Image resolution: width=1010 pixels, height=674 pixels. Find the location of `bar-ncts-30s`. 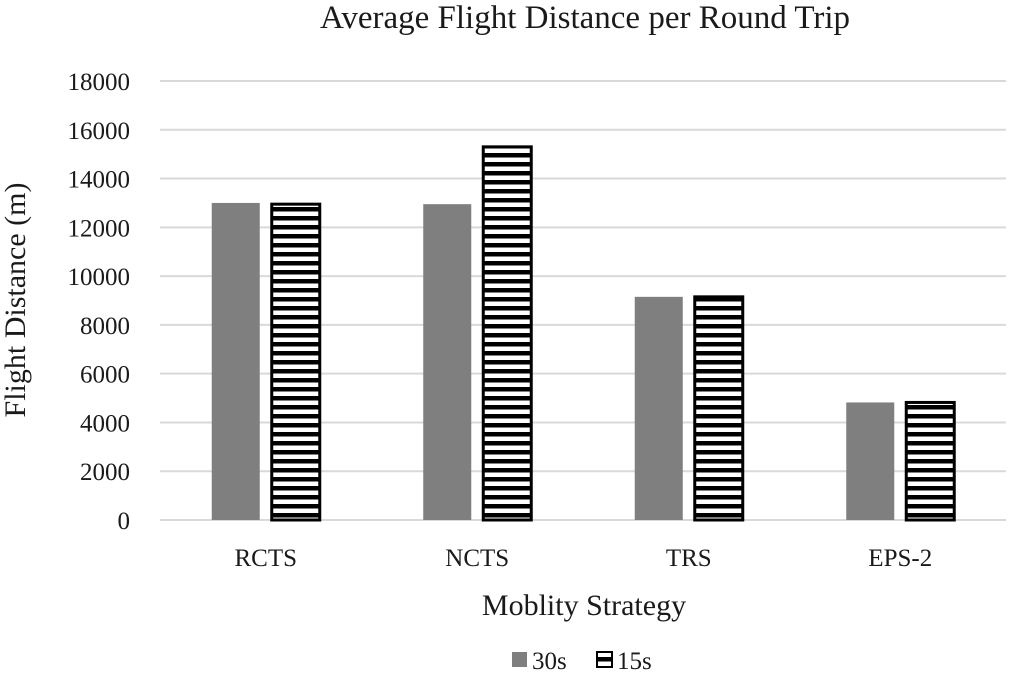

bar-ncts-30s is located at coordinates (447, 362).